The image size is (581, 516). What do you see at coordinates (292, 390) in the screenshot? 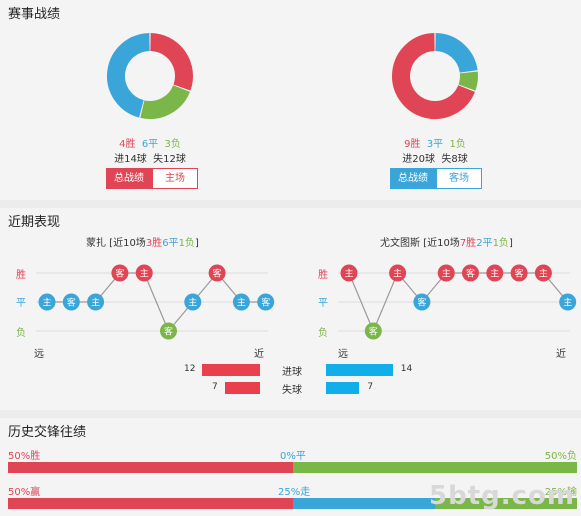
I see `goals-against-label: 失球` at bounding box center [292, 390].